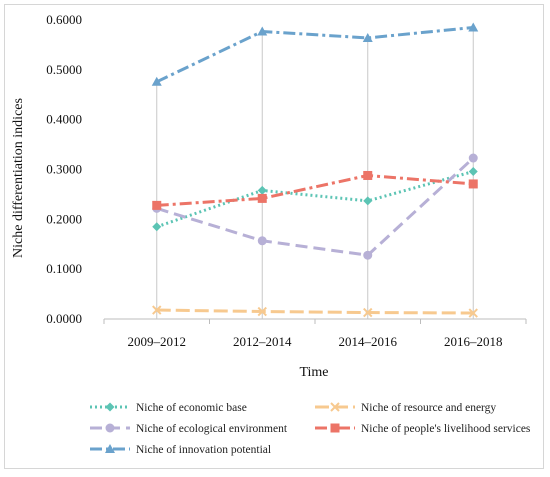  Describe the element at coordinates (64, 169) in the screenshot. I see `y-tick-label: 0.3000` at that location.